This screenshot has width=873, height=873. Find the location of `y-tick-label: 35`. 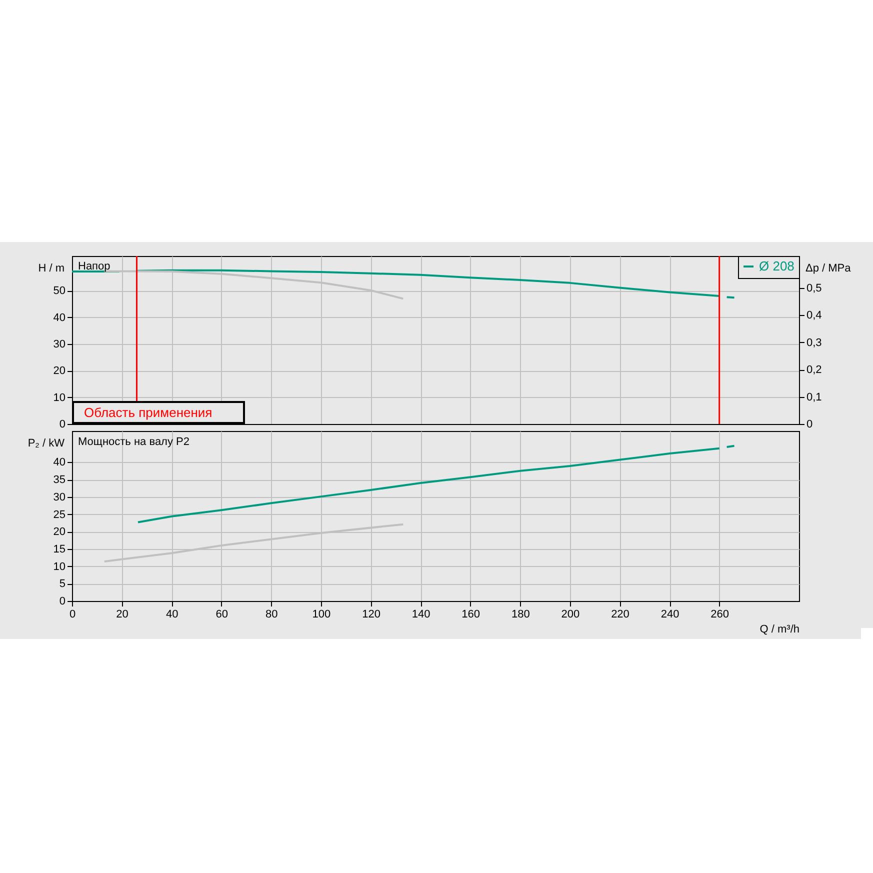

y-tick-label: 35 is located at coordinates (59, 480).